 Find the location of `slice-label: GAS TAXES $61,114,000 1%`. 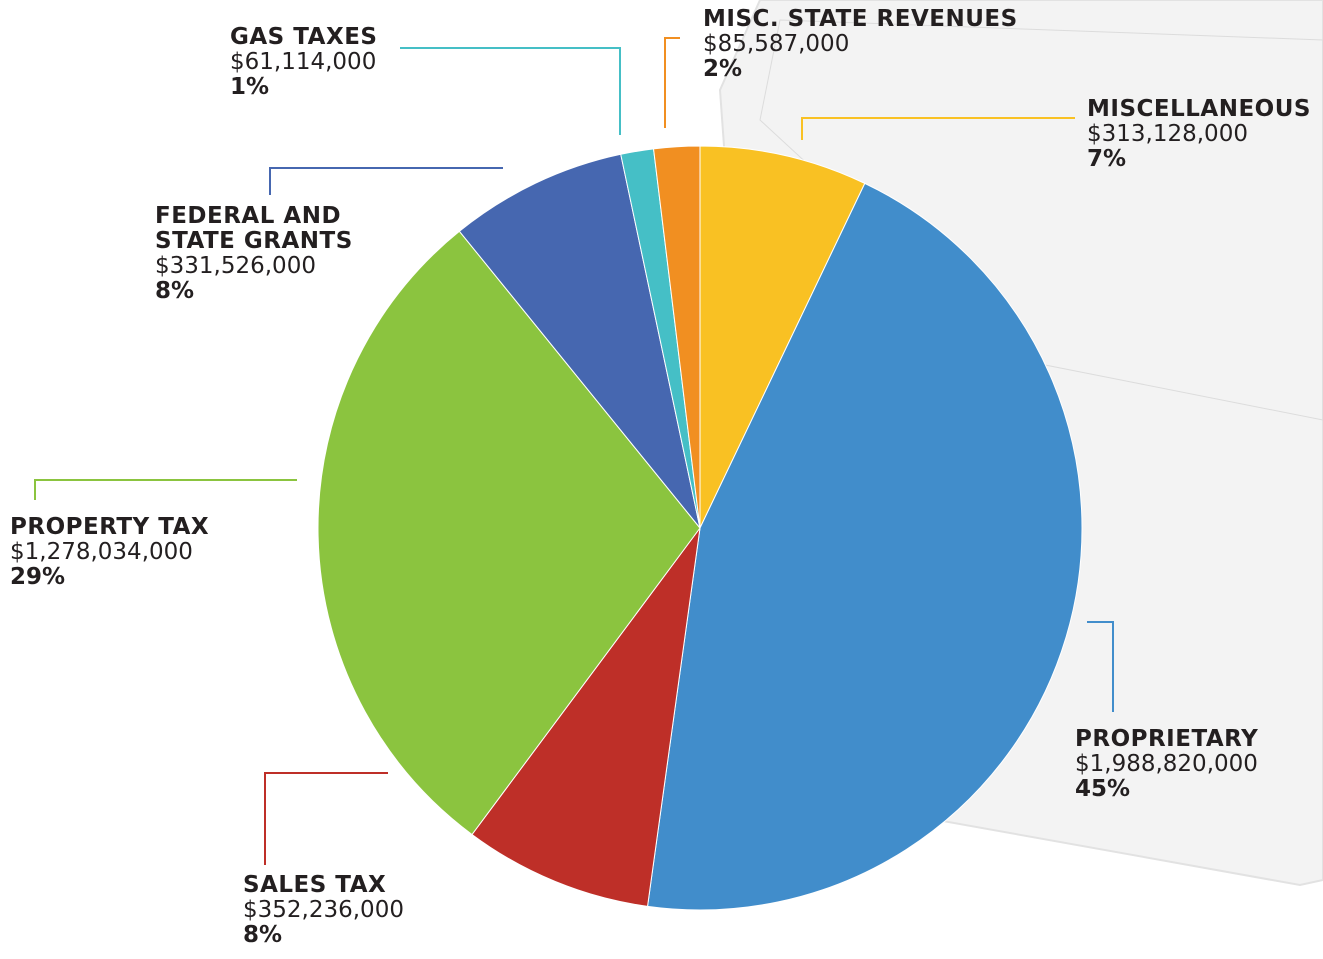

slice-label: GAS TAXES $61,114,000 1% is located at coordinates (330, 62).